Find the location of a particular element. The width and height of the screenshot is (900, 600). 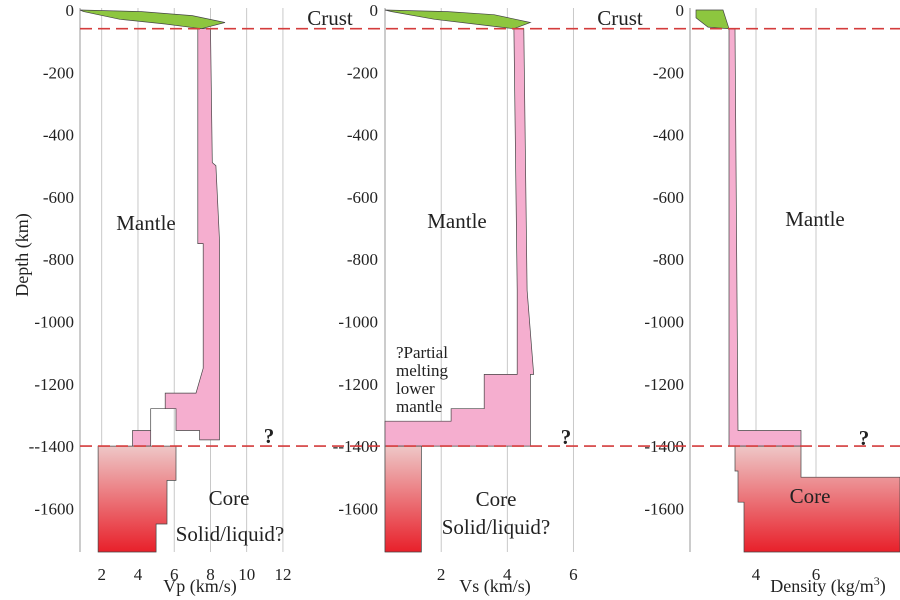

y-tick-label: --1400 is located at coordinates (51, 446).